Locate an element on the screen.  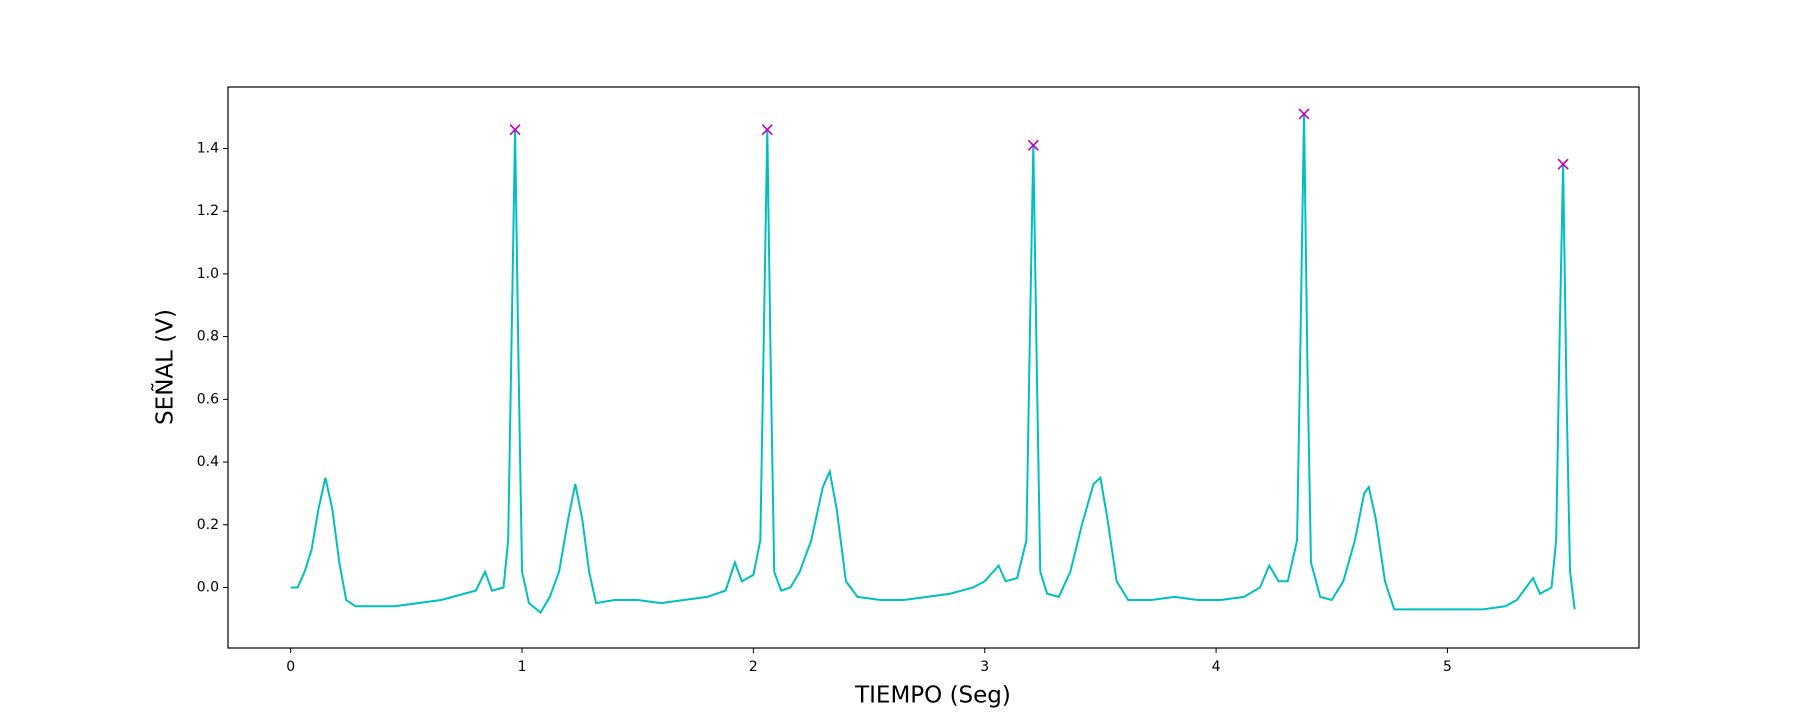
x-tick-label: 2 is located at coordinates (753, 667).